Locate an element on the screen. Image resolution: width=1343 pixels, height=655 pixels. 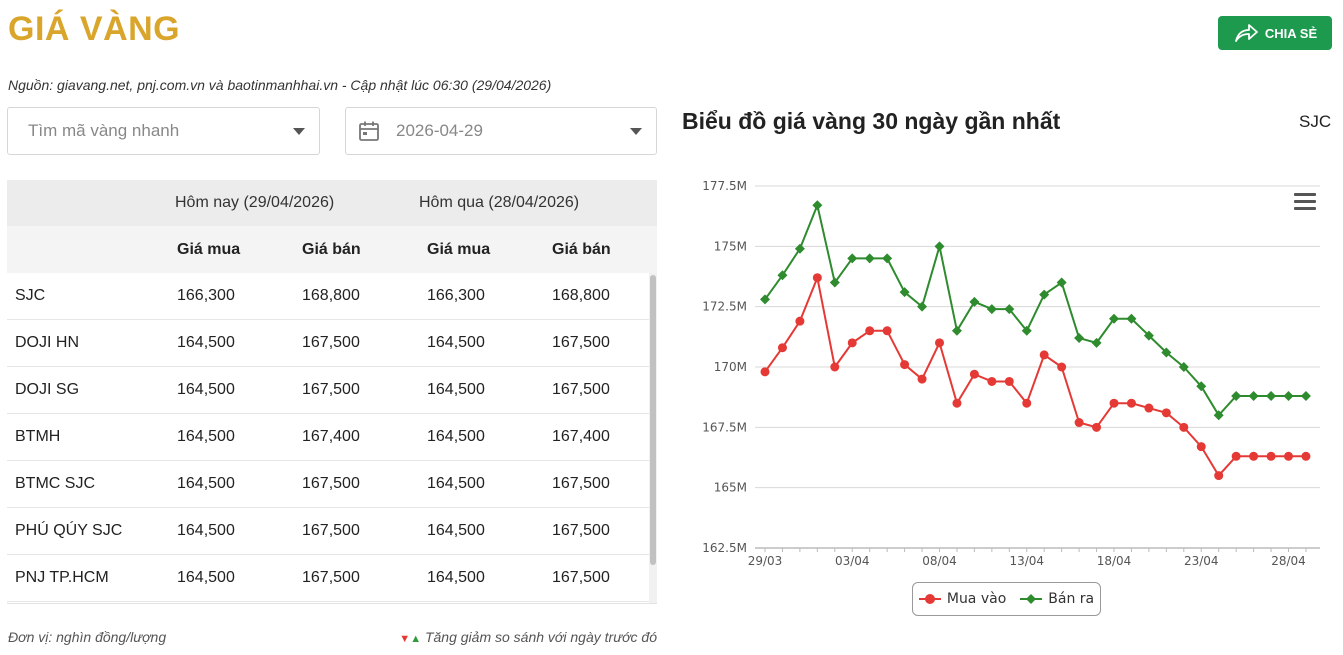
date-value: 2026-04-29 is located at coordinates (439, 130).